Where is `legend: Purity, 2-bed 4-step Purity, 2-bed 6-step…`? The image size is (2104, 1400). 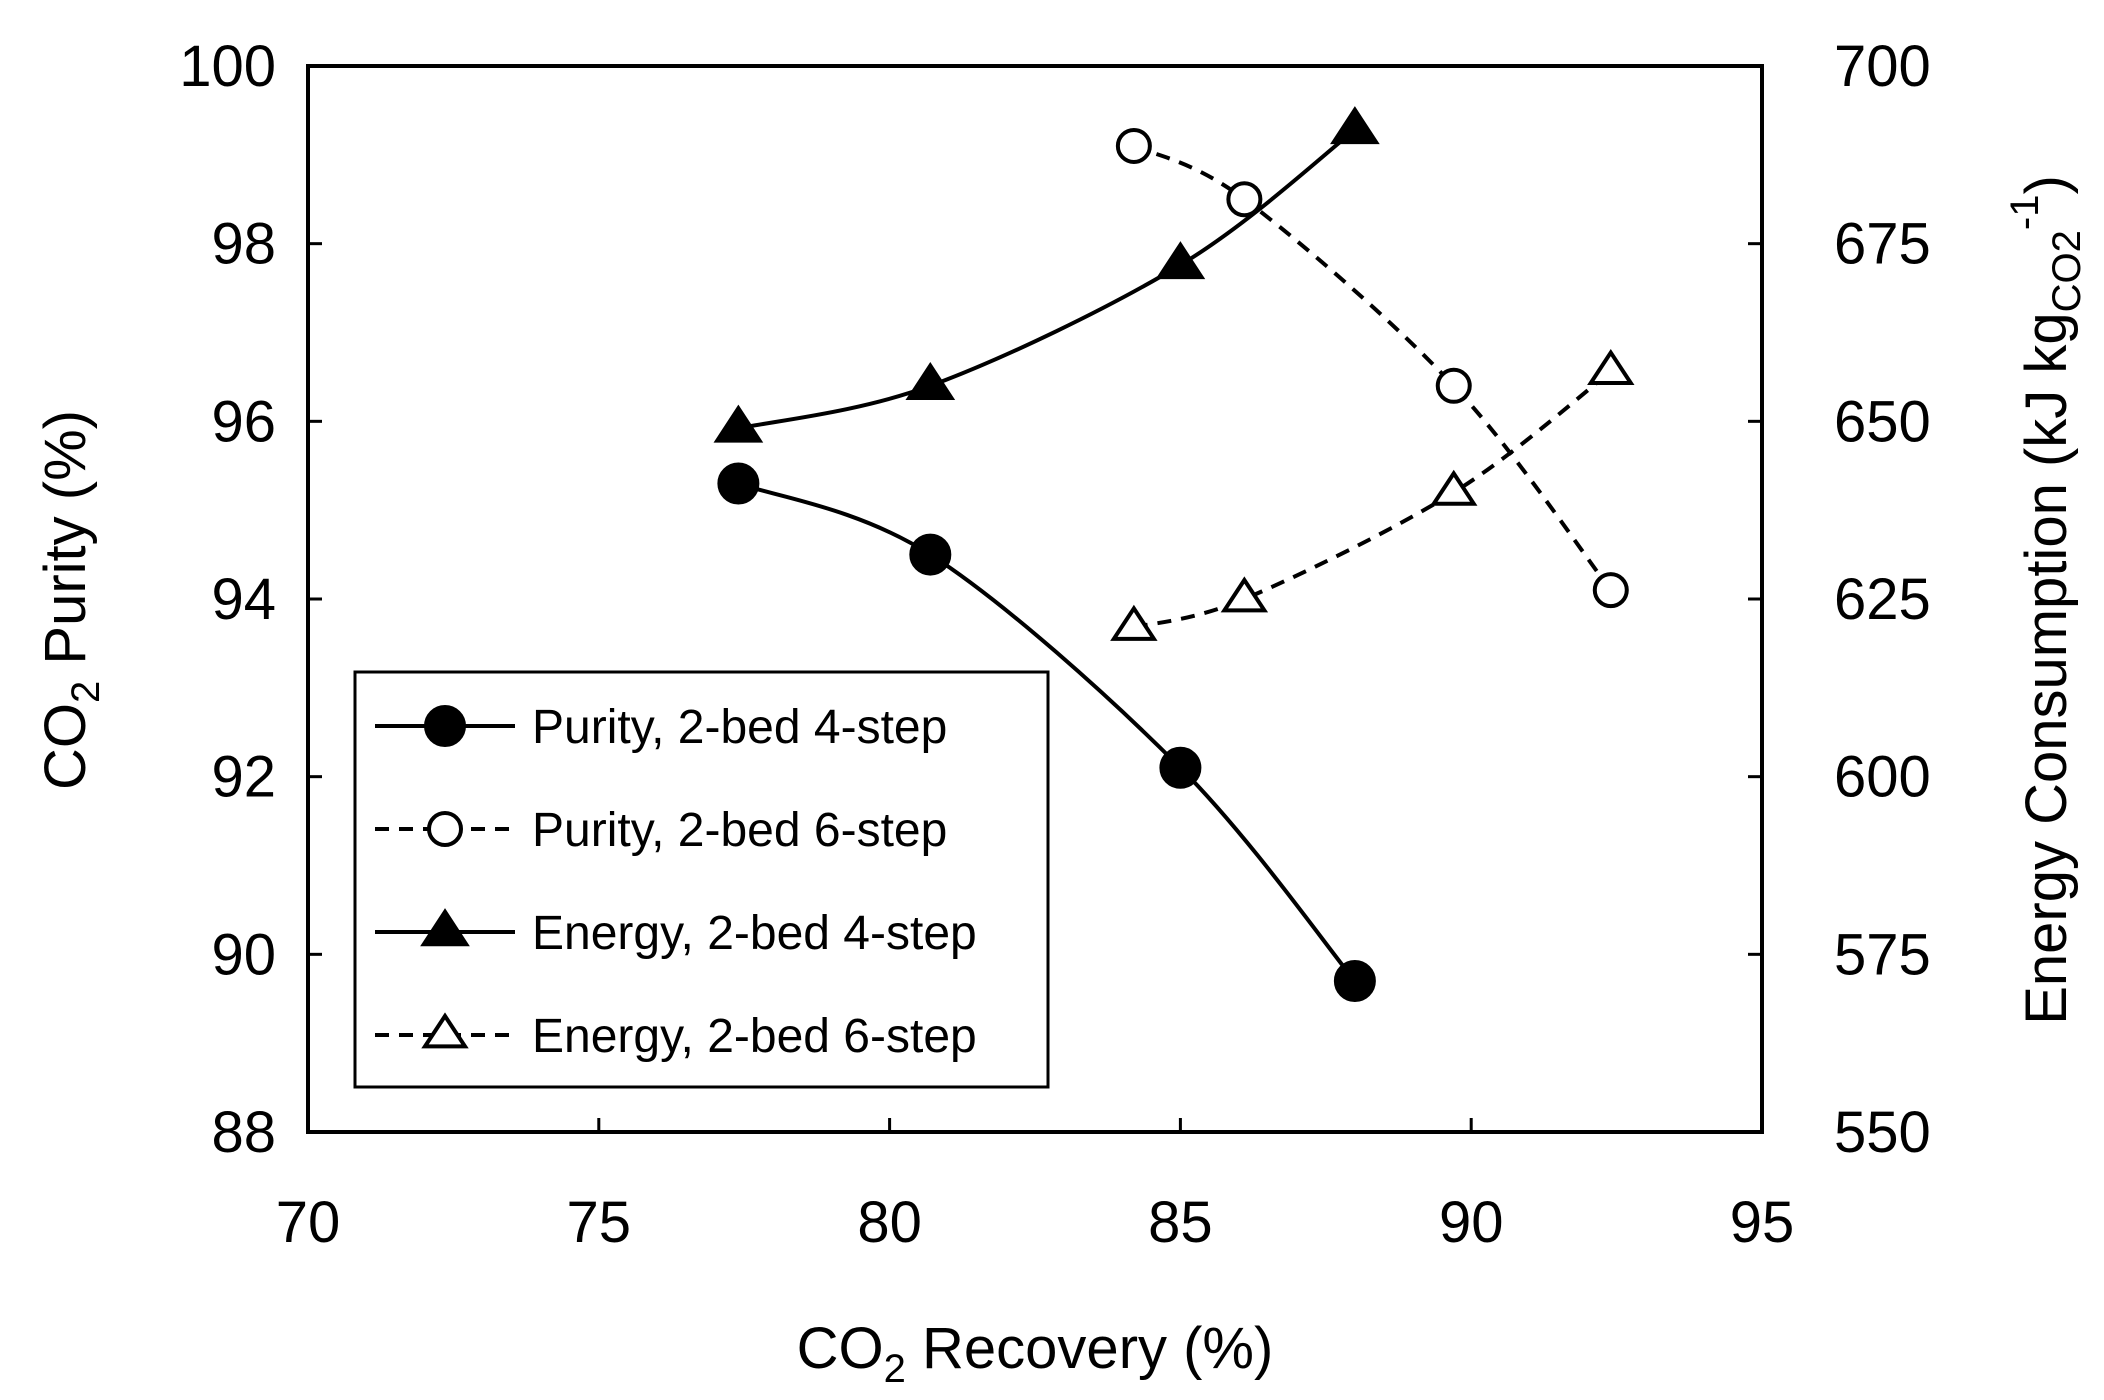 legend: Purity, 2-bed 4-step Purity, 2-bed 6-step… is located at coordinates (701, 879).